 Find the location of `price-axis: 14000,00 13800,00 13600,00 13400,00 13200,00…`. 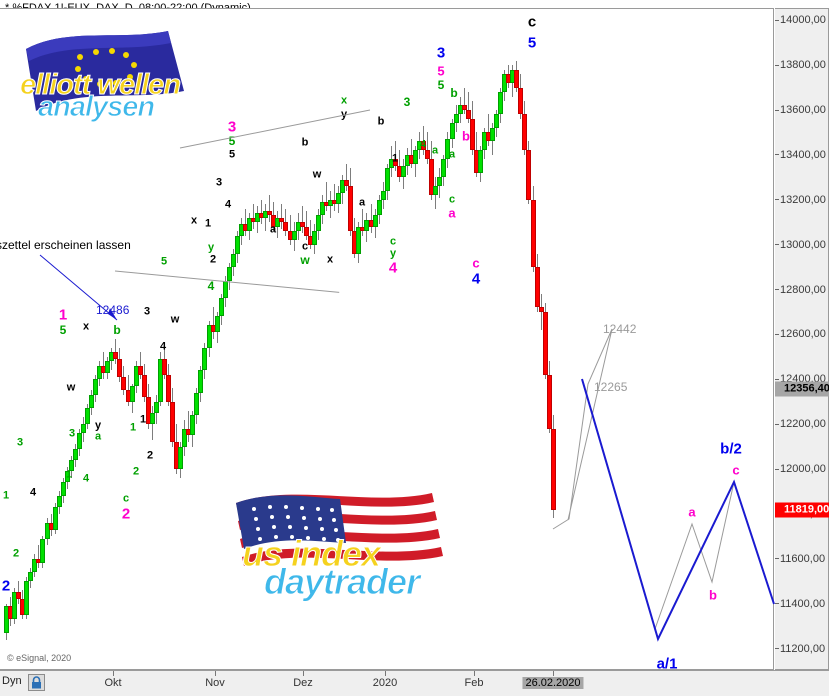

price-axis: 14000,00 13800,00 13600,00 13400,00 13200,00… is located at coordinates (802, 339).